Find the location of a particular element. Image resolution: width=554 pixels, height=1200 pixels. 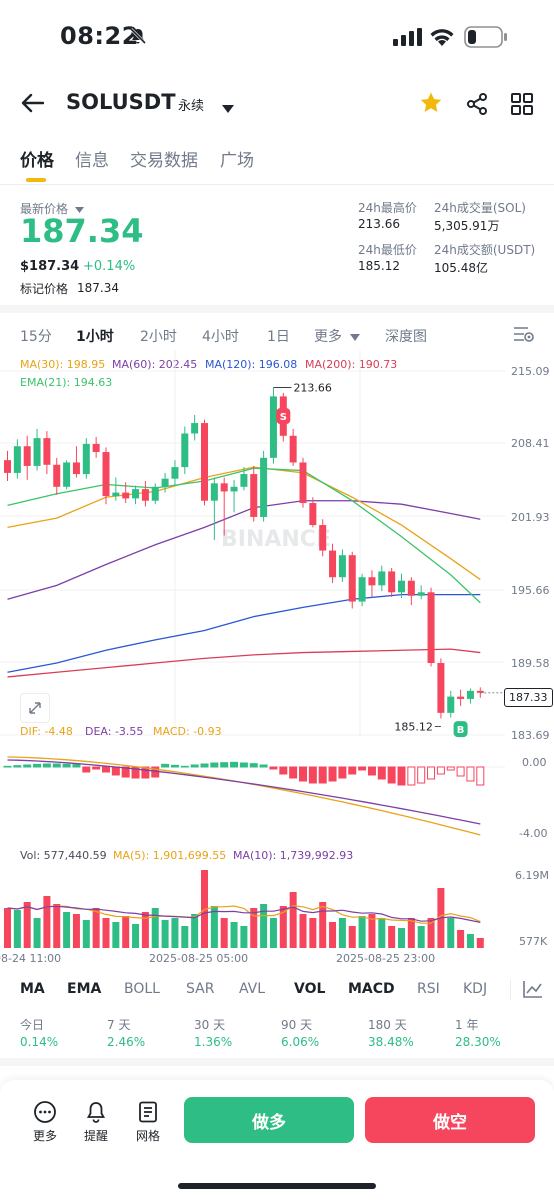

tab-trading-data: 交易数据 is located at coordinates (164, 161).